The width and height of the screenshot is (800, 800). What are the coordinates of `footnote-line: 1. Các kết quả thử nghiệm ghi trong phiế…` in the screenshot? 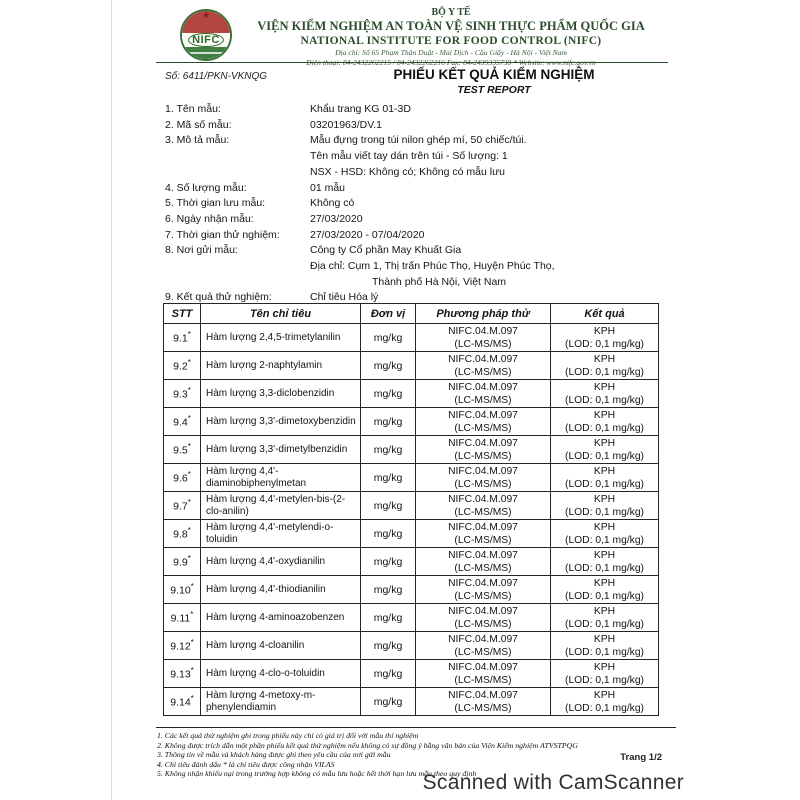 It's located at (288, 735).